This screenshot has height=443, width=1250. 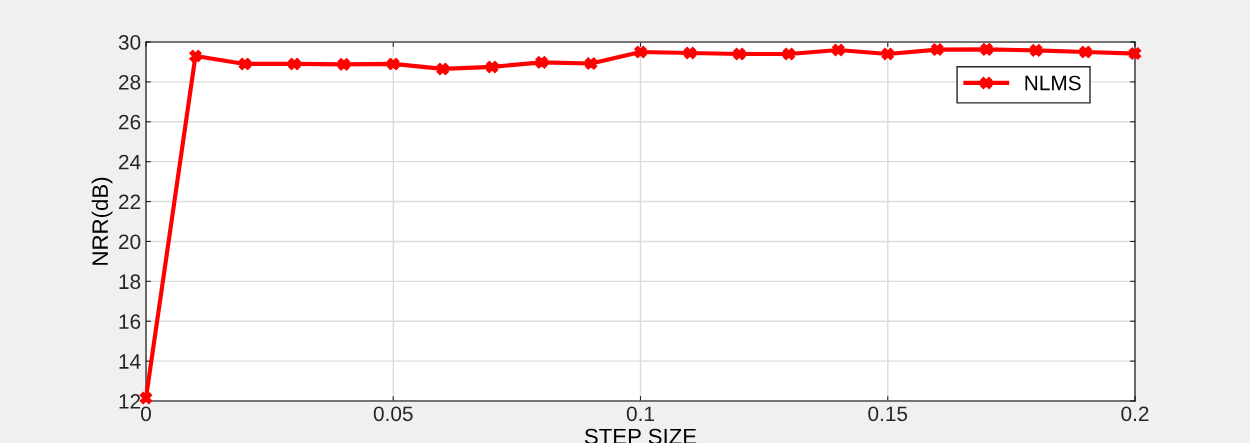 I want to click on y-tick-label: 20, so click(x=130, y=242).